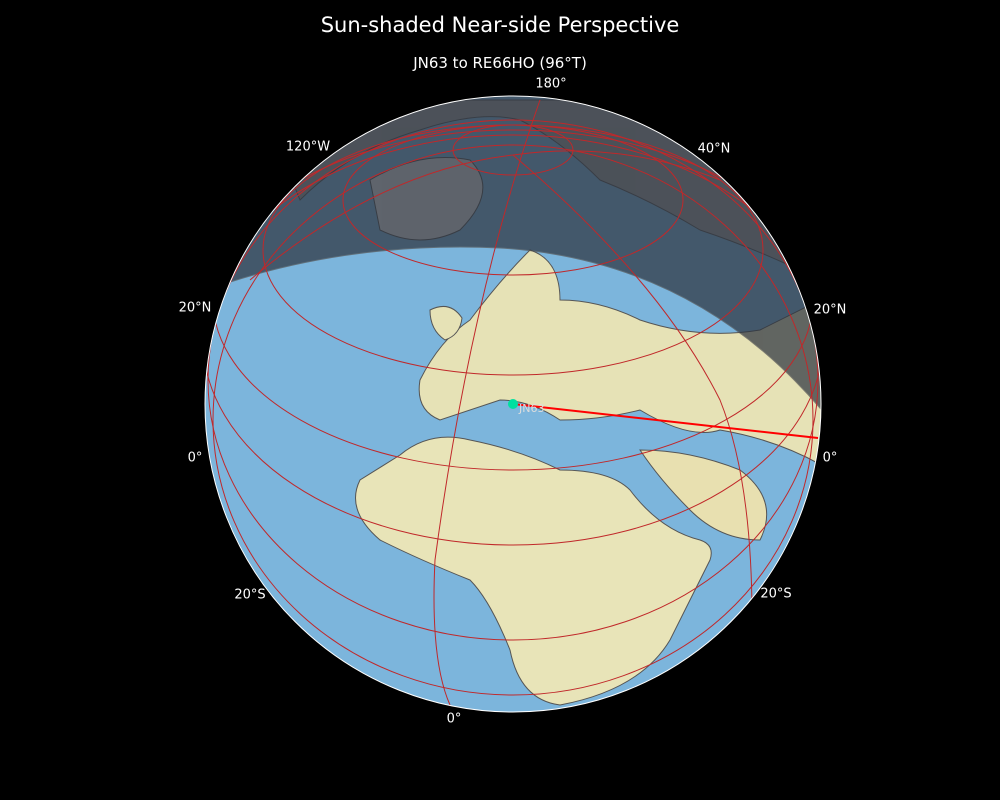 The height and width of the screenshot is (800, 1000). Describe the element at coordinates (619, 360) in the screenshot. I see `land-europe` at that location.